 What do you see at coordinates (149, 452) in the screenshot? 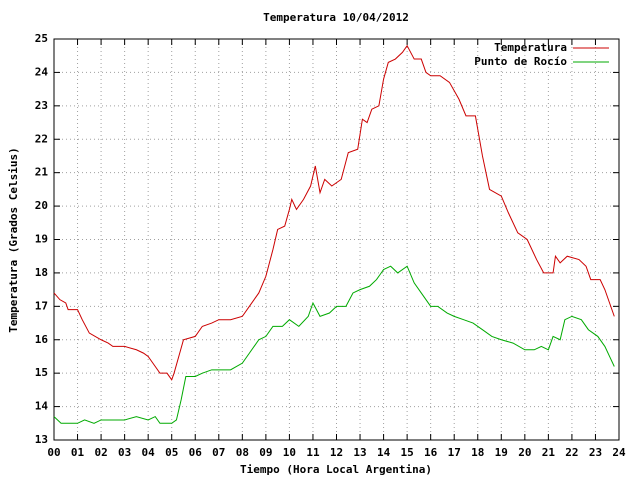
I see `x-tick-label: 04` at bounding box center [149, 452].